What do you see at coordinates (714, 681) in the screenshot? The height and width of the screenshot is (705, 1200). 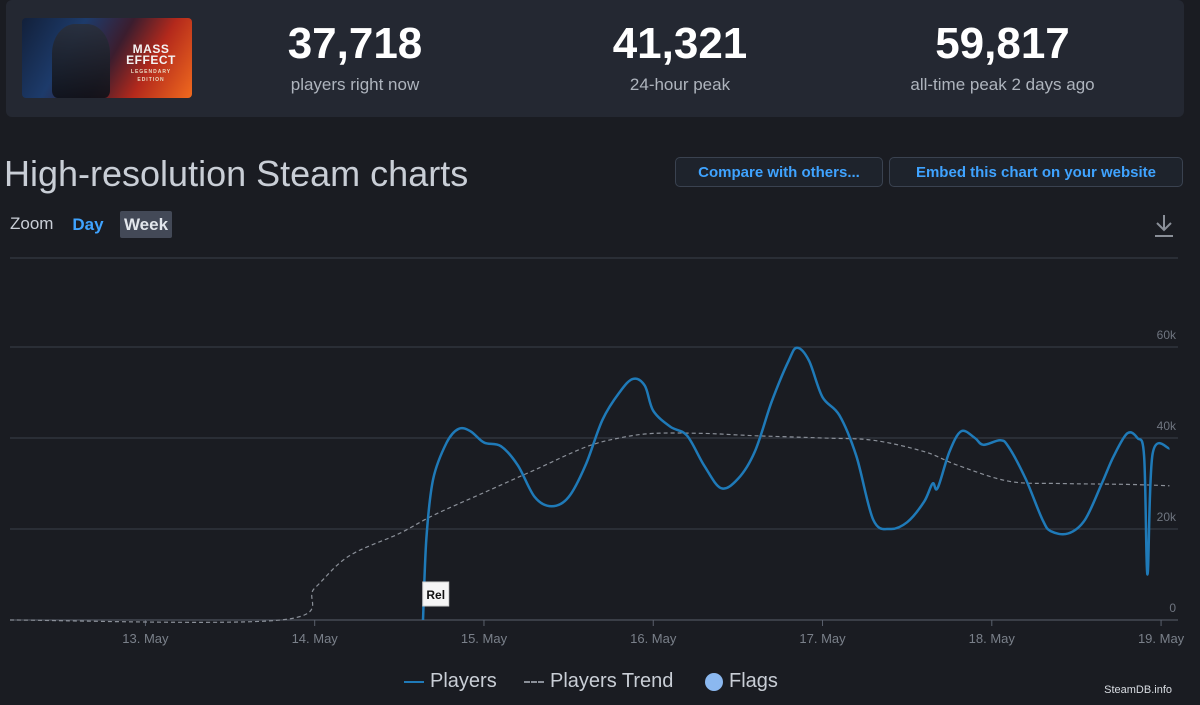 I see `flags-dot-icon` at bounding box center [714, 681].